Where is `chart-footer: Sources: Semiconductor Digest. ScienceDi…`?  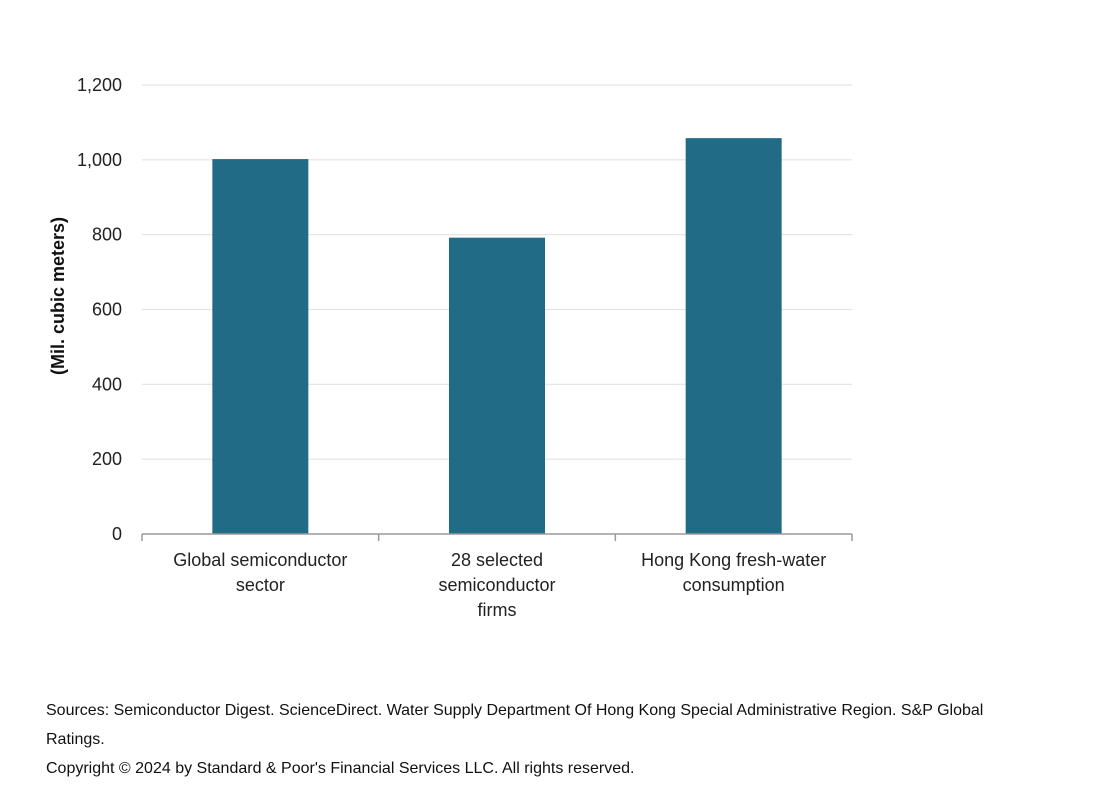
chart-footer: Sources: Semiconductor Digest. ScienceDi… is located at coordinates (536, 739).